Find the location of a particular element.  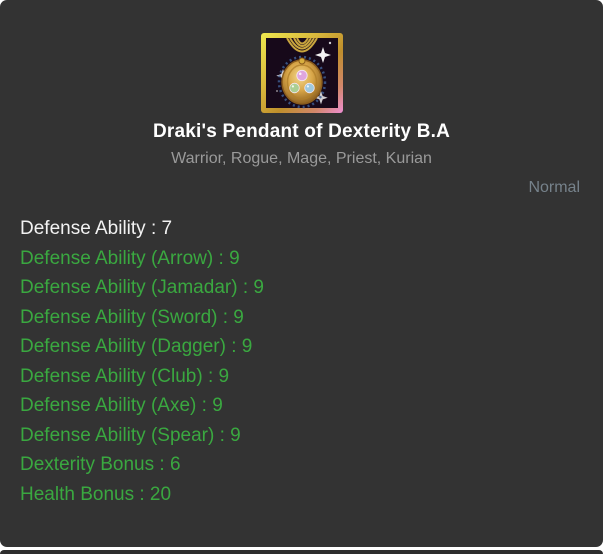

stat-line: Defense Ability (Jamadar) : 9 is located at coordinates (142, 287).